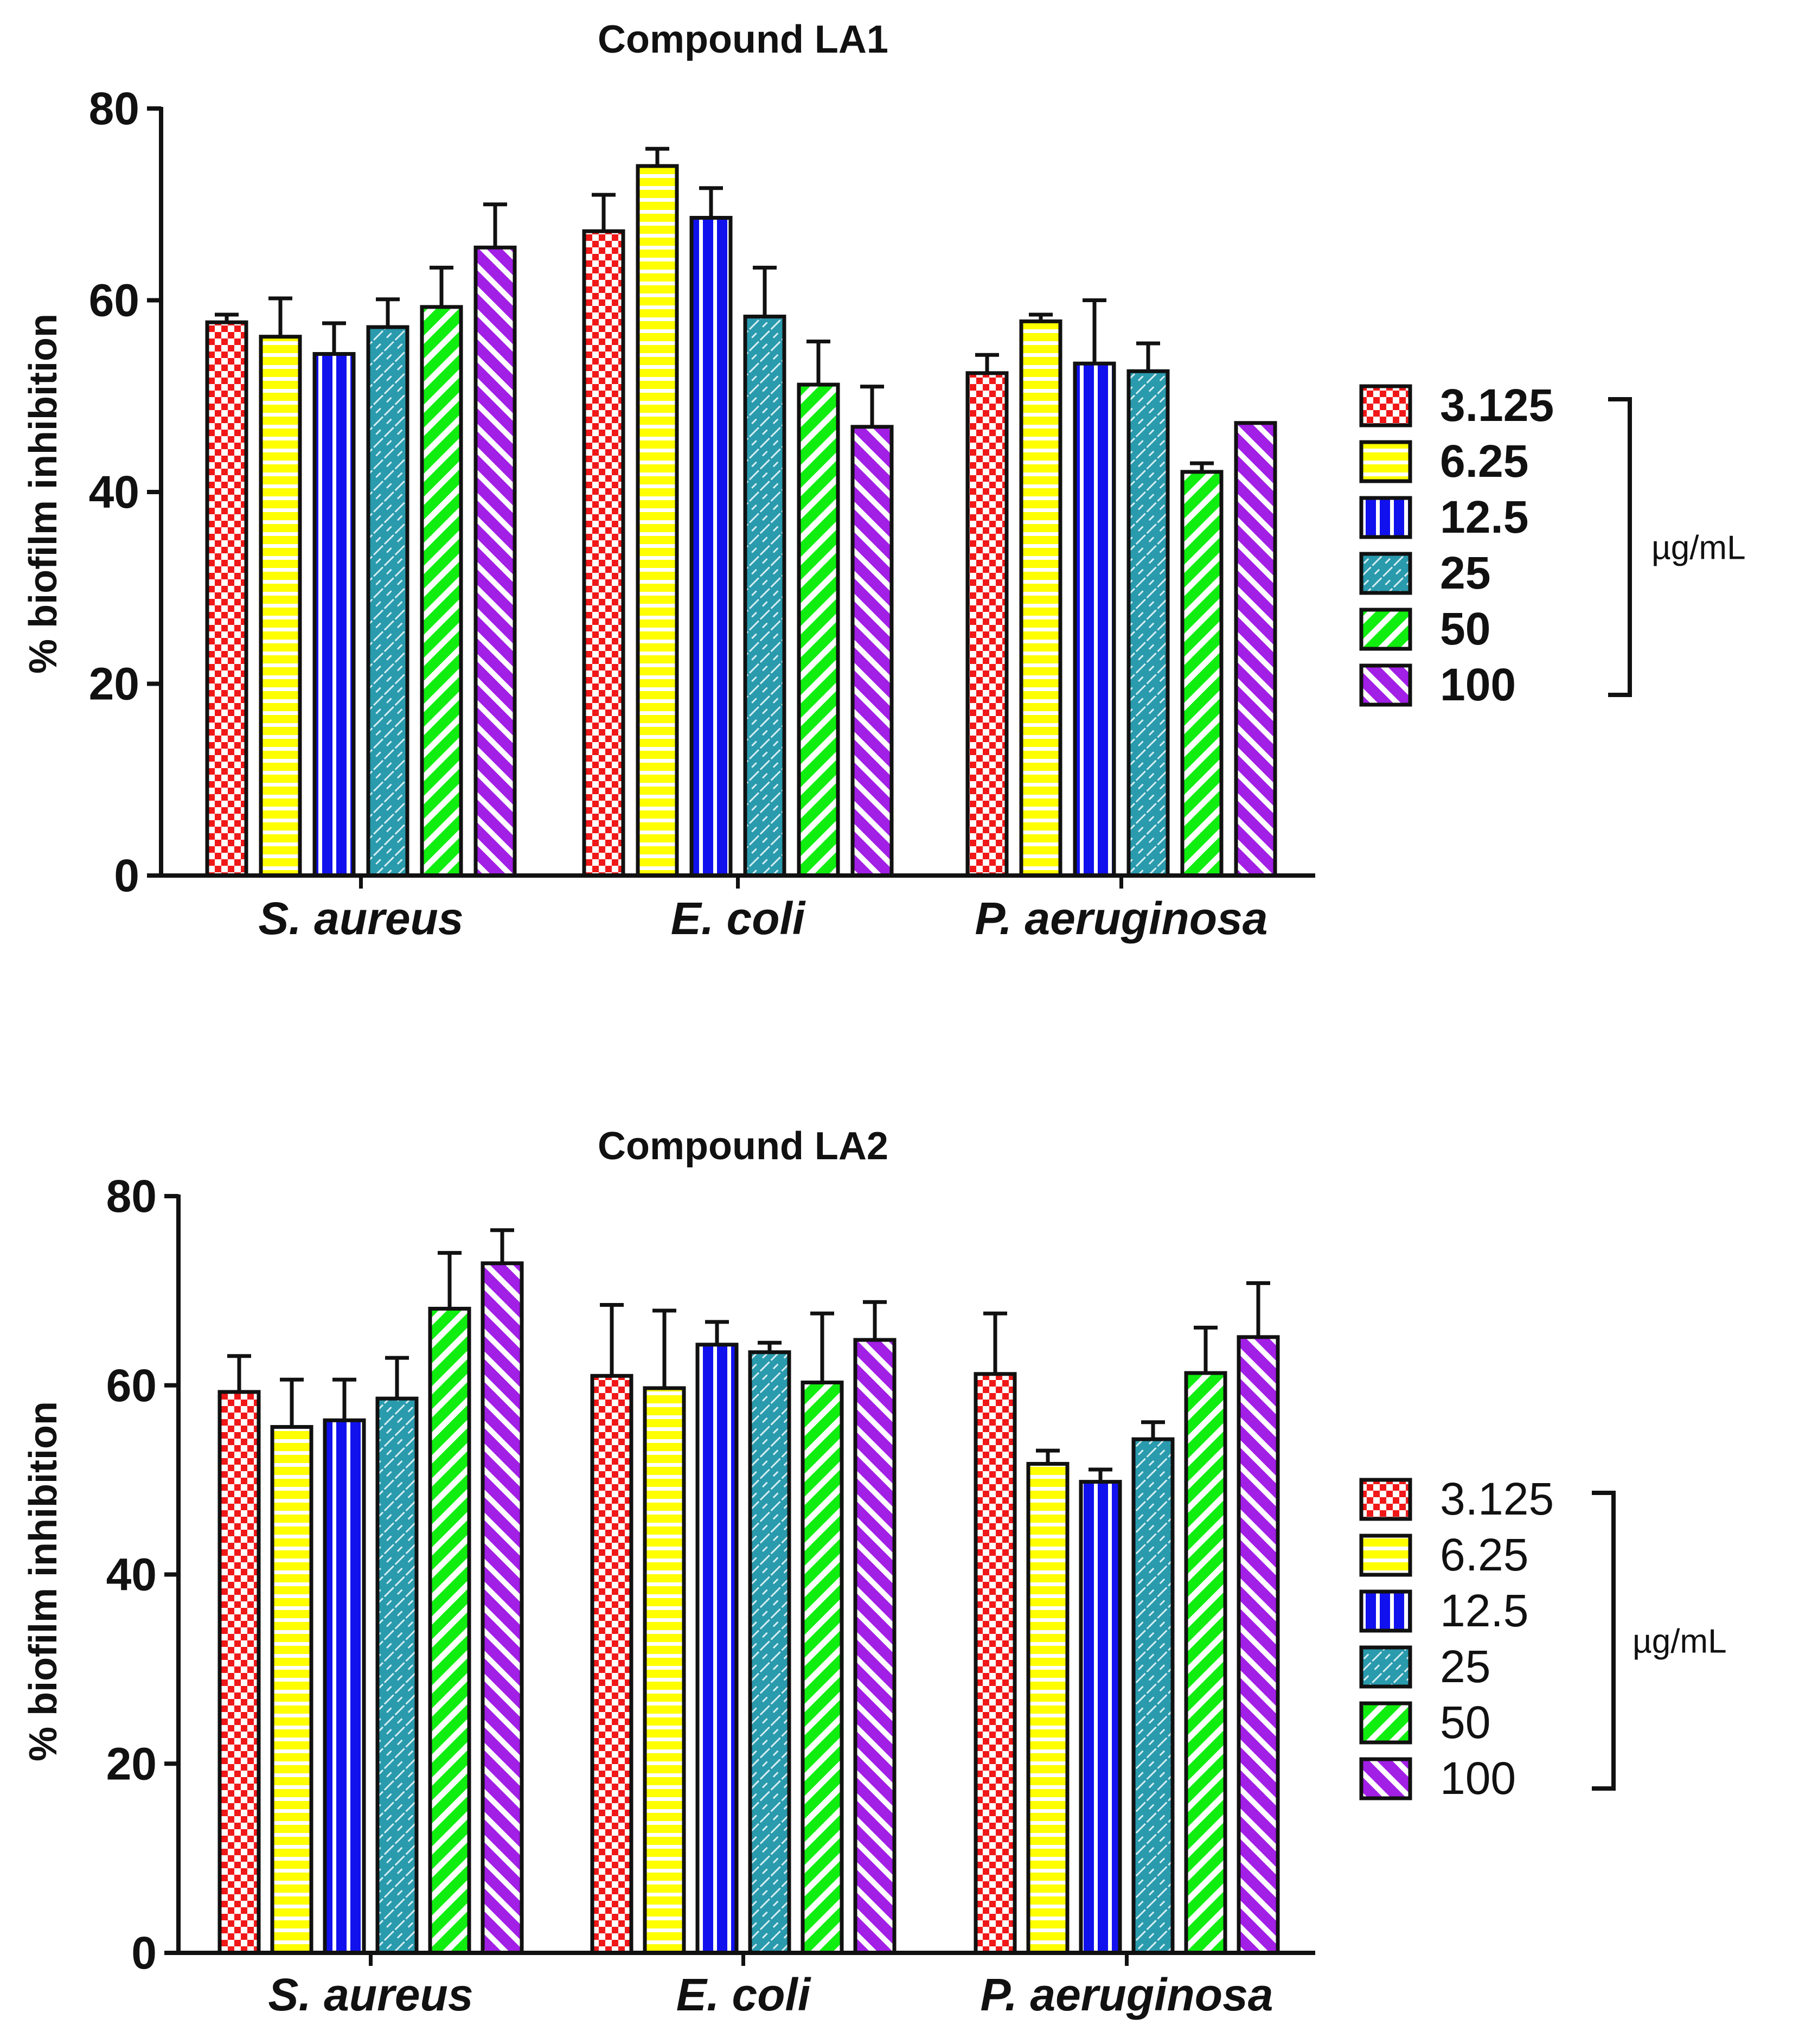  What do you see at coordinates (738, 918) in the screenshot?
I see `chart-la1-category-label: E. coli` at bounding box center [738, 918].